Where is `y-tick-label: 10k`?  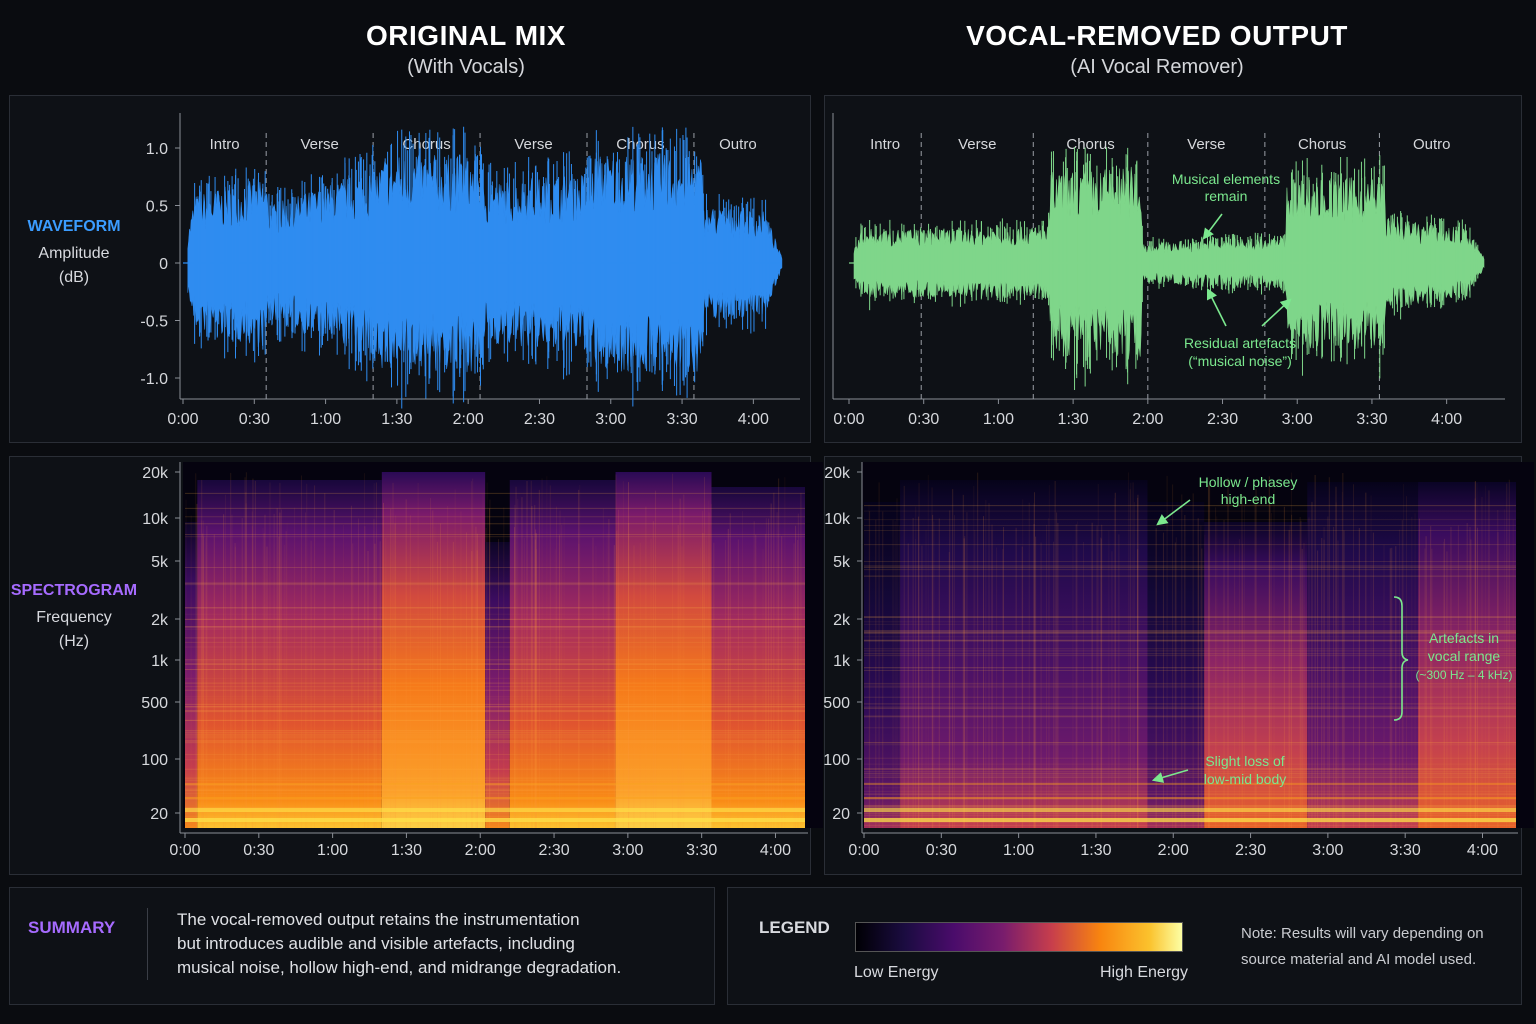
y-tick-label: 10k is located at coordinates (837, 519).